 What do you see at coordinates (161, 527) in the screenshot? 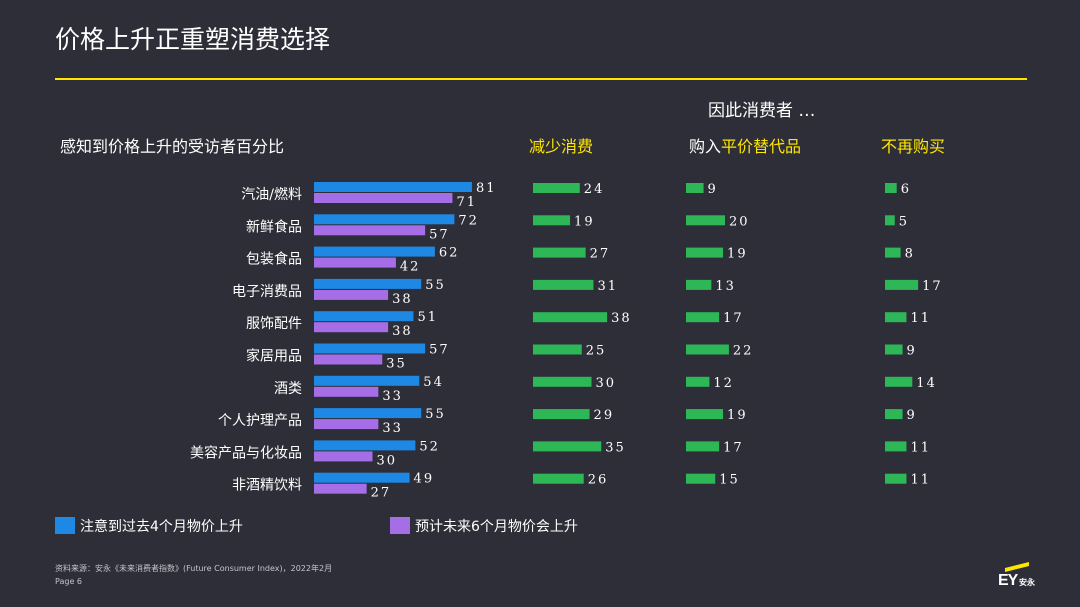
I see `legend-past-label: 注意到过去4个月物价上升` at bounding box center [161, 527].